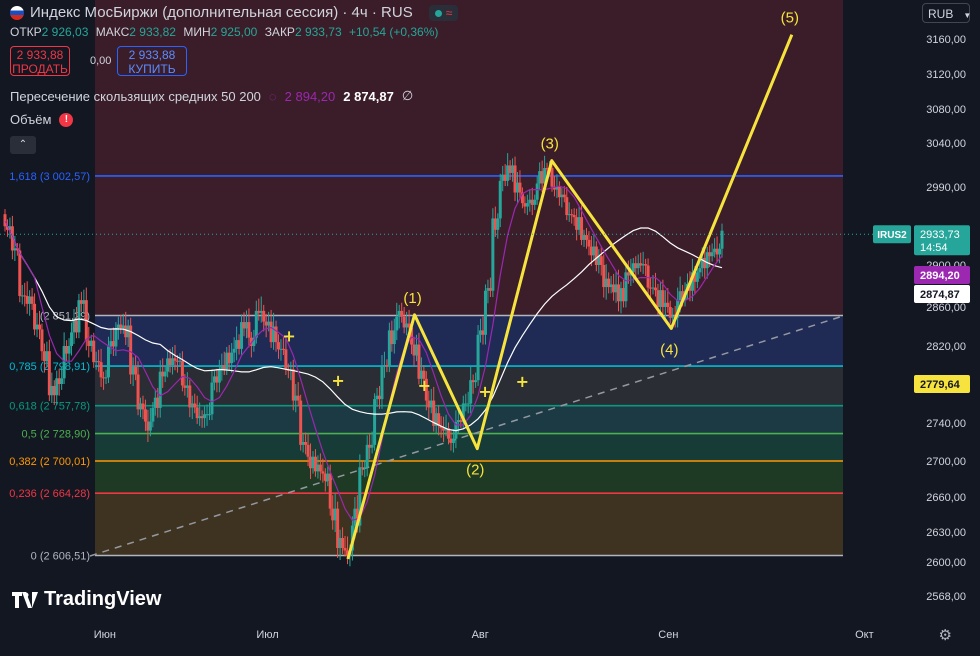 This screenshot has width=980, height=656. What do you see at coordinates (40, 55) in the screenshot?
I see `sell-price: 2 933,88` at bounding box center [40, 55].